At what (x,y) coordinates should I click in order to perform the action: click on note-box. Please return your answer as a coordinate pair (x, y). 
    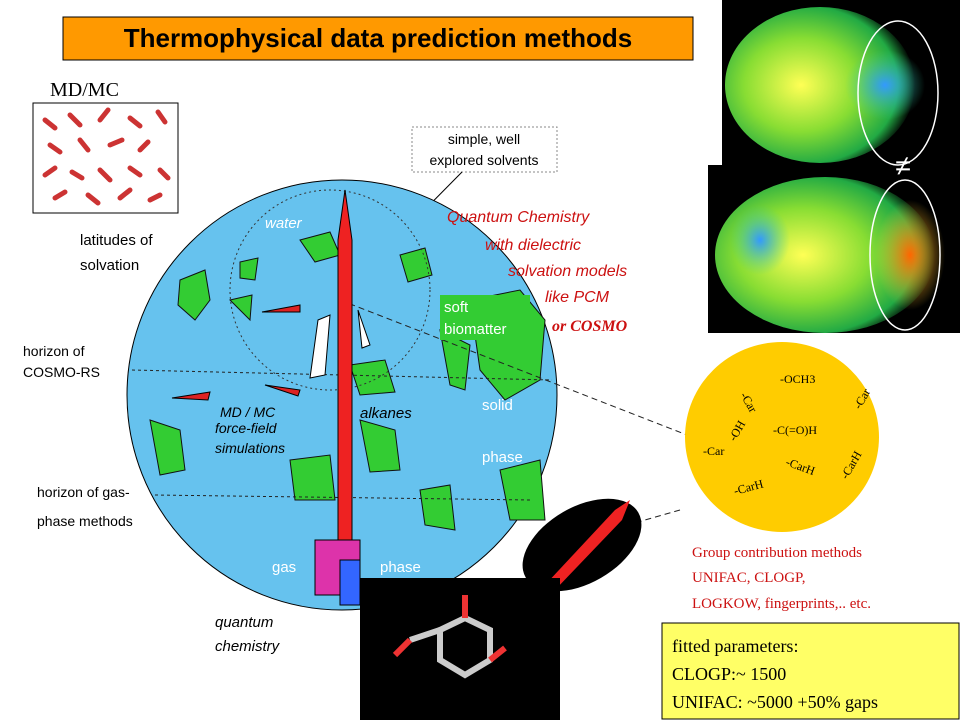
    Looking at the image, I should click on (484, 149).